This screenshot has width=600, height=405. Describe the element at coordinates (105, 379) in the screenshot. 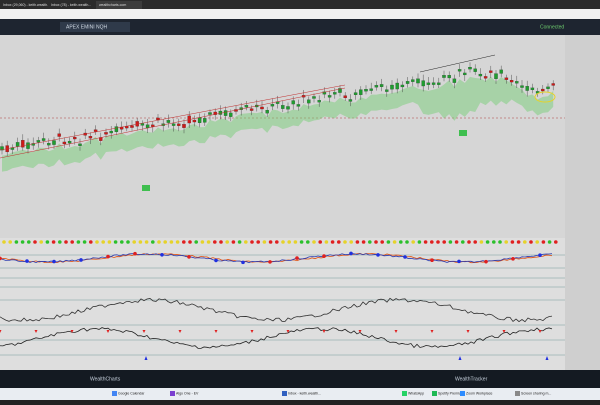

I see `bottom-tab: WealthCharts` at that location.